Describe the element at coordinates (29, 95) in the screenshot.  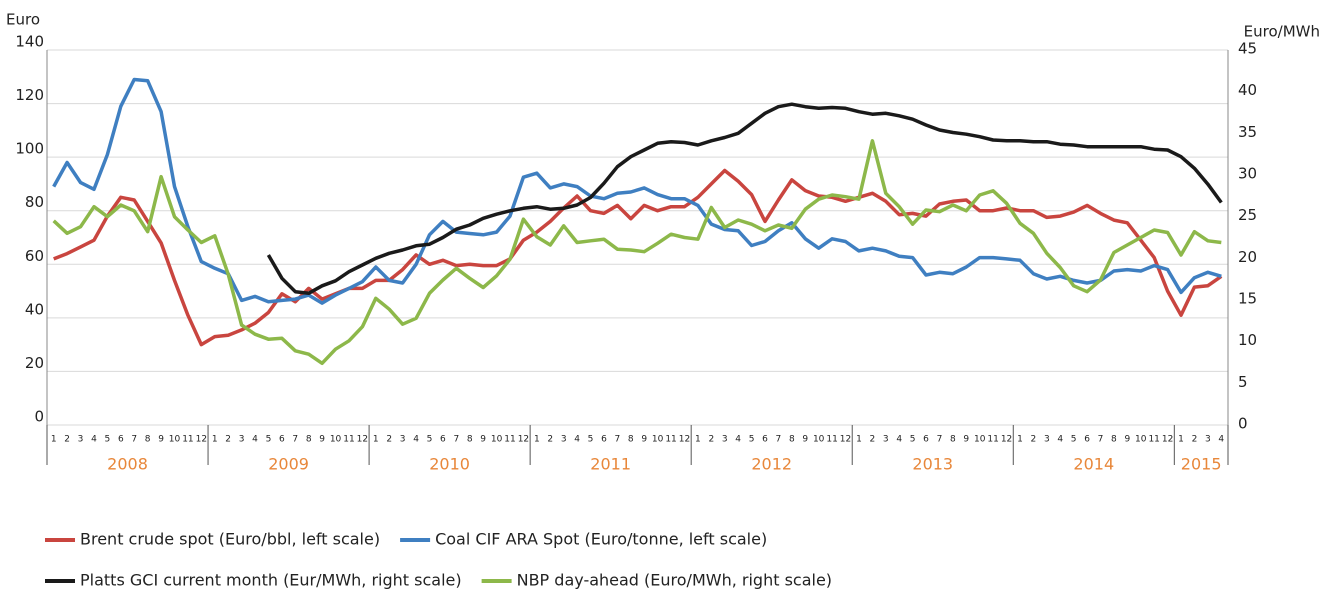
I see `y-tick-label: 120` at that location.